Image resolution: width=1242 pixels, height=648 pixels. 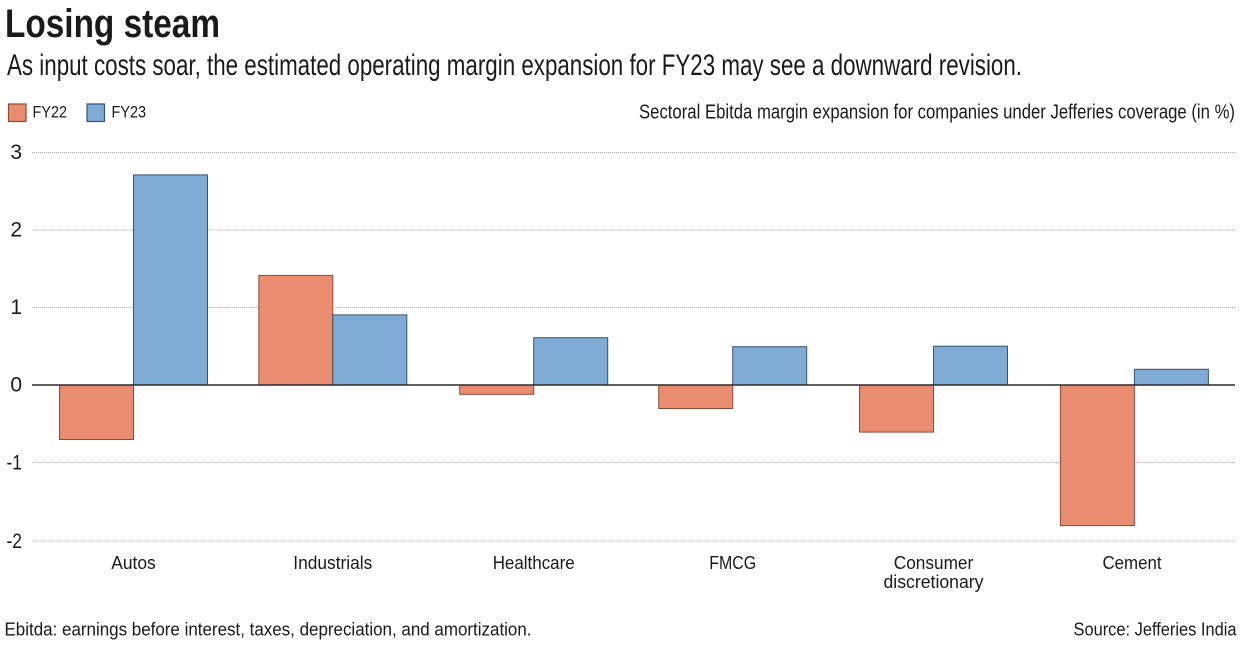 I want to click on svg-text: 2, so click(x=16, y=230).